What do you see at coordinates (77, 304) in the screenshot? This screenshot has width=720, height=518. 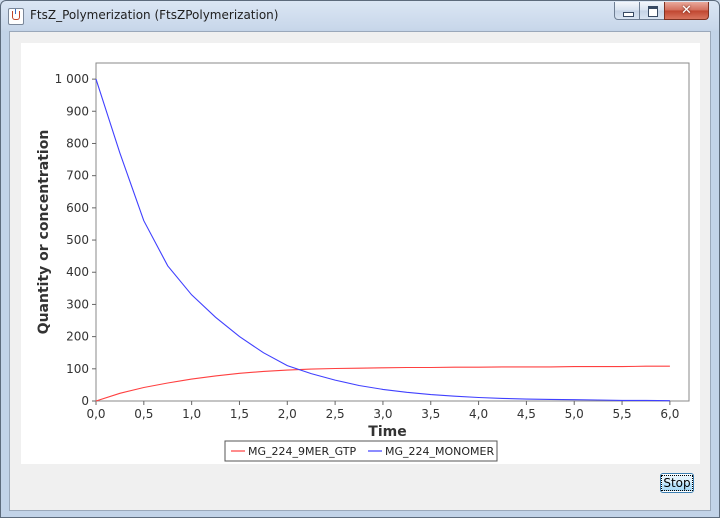 I see `y-tick-label: 300` at bounding box center [77, 304].